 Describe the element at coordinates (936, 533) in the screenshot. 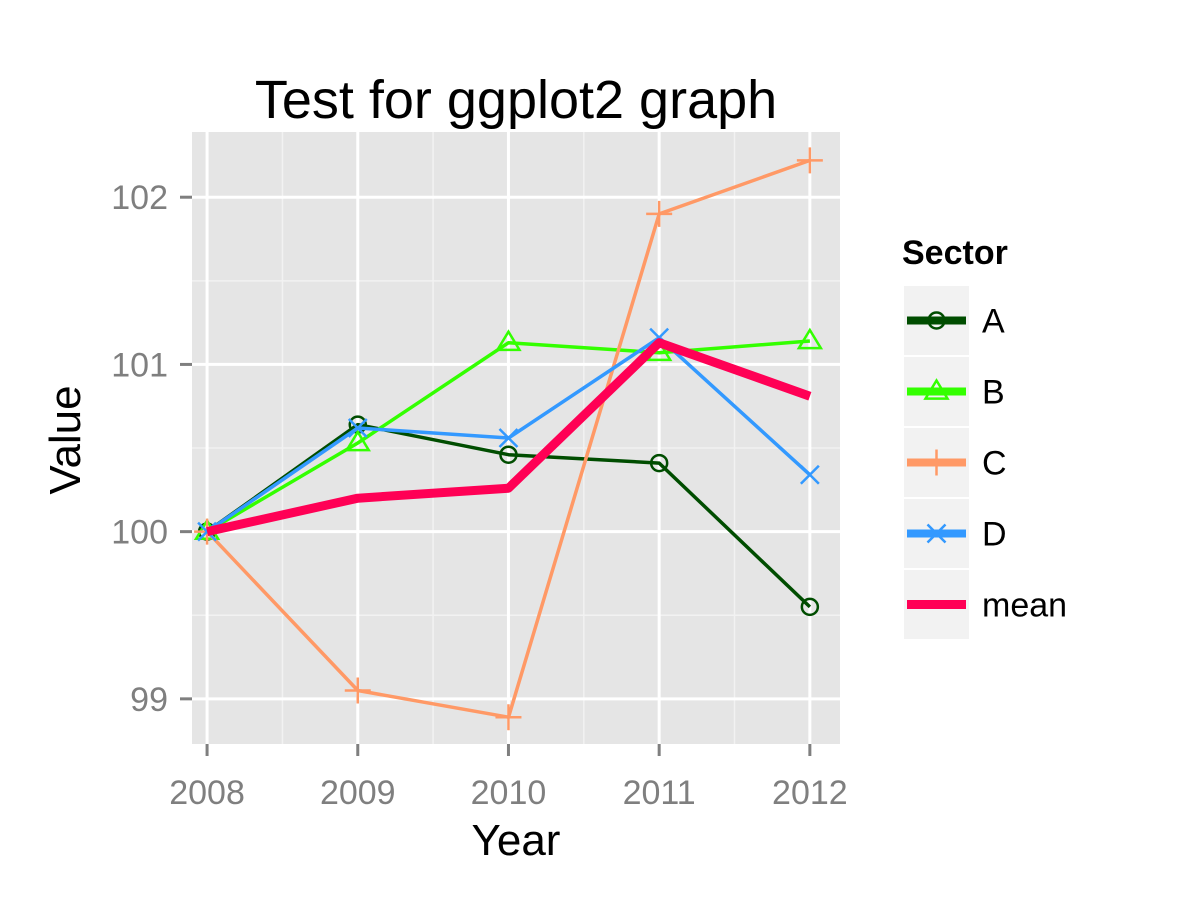

I see `legend-key-marker-D` at that location.